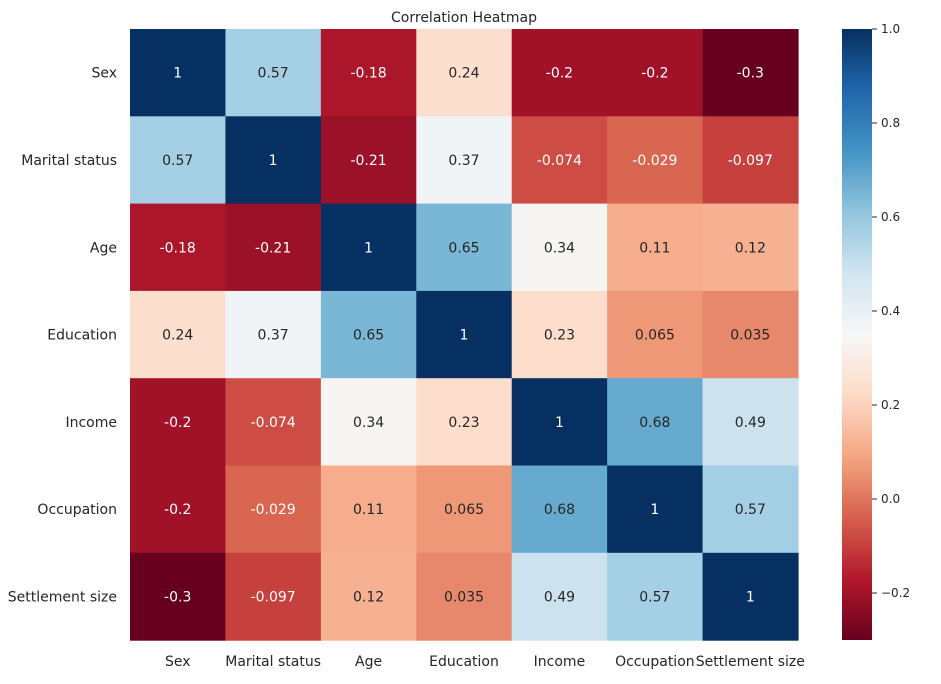 The height and width of the screenshot is (684, 941). What do you see at coordinates (560, 662) in the screenshot?
I see `x-tick-label: Income` at bounding box center [560, 662].